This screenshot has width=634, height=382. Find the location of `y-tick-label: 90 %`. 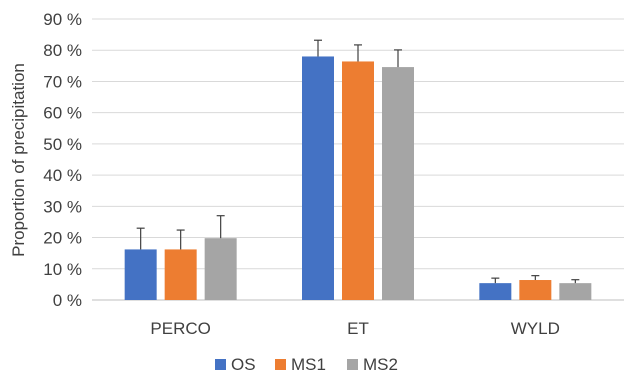

y-tick-label: 90 % is located at coordinates (62, 19).